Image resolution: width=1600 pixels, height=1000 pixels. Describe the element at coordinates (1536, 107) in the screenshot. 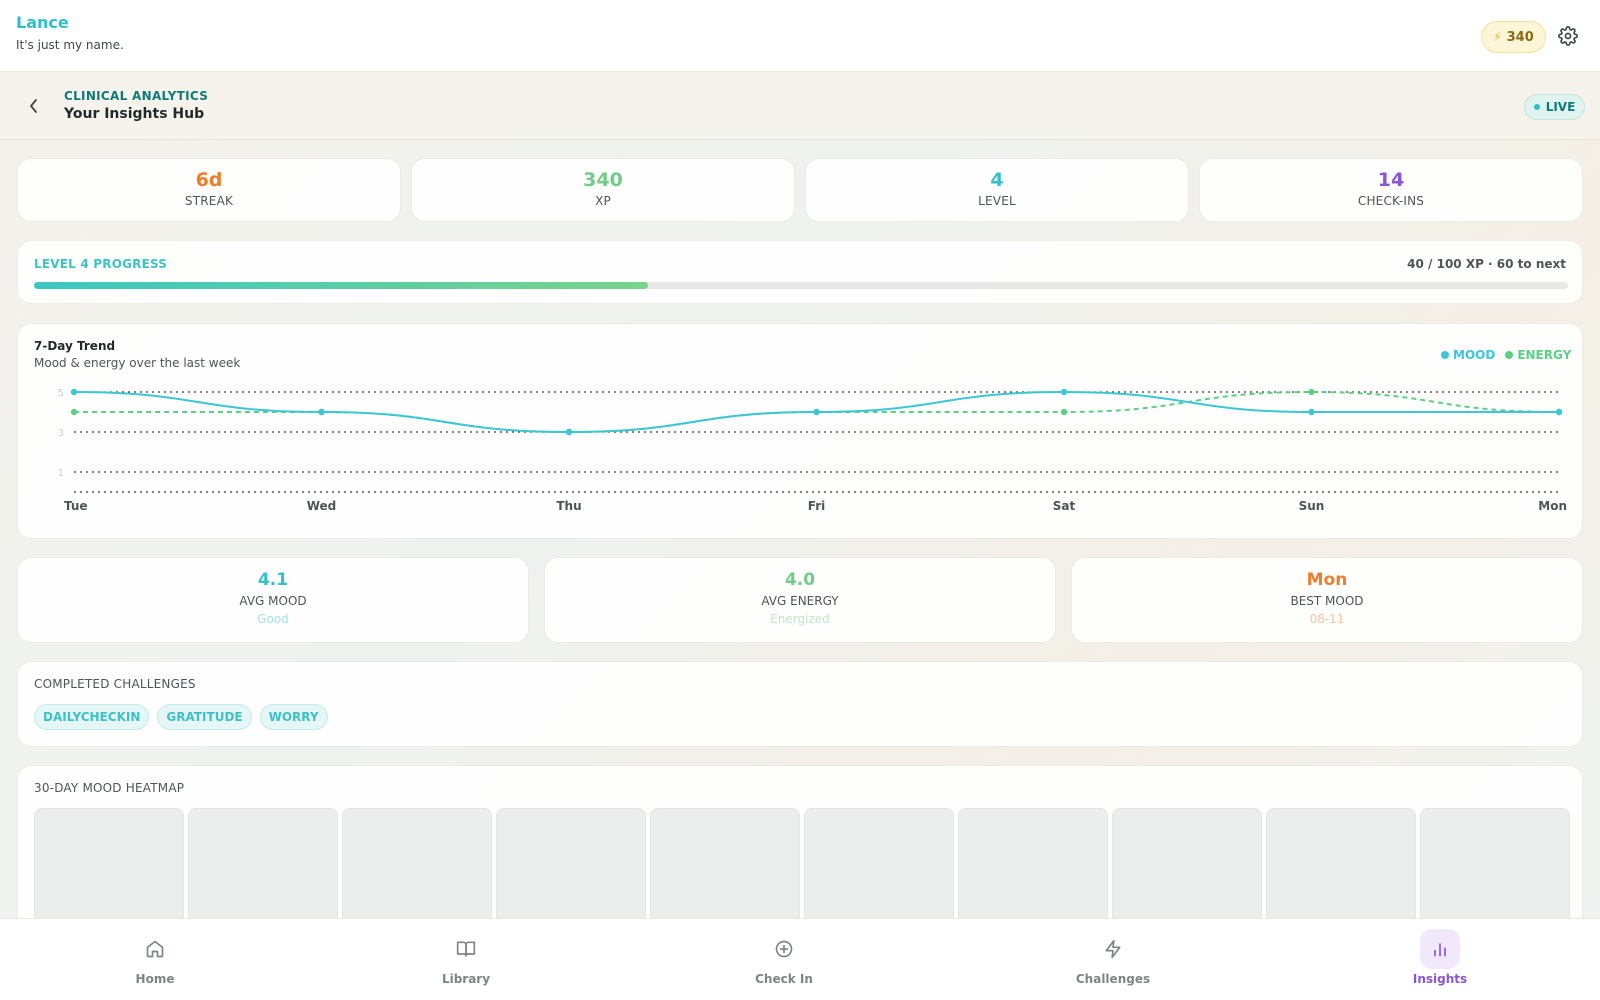

I see `live-dot-icon` at that location.